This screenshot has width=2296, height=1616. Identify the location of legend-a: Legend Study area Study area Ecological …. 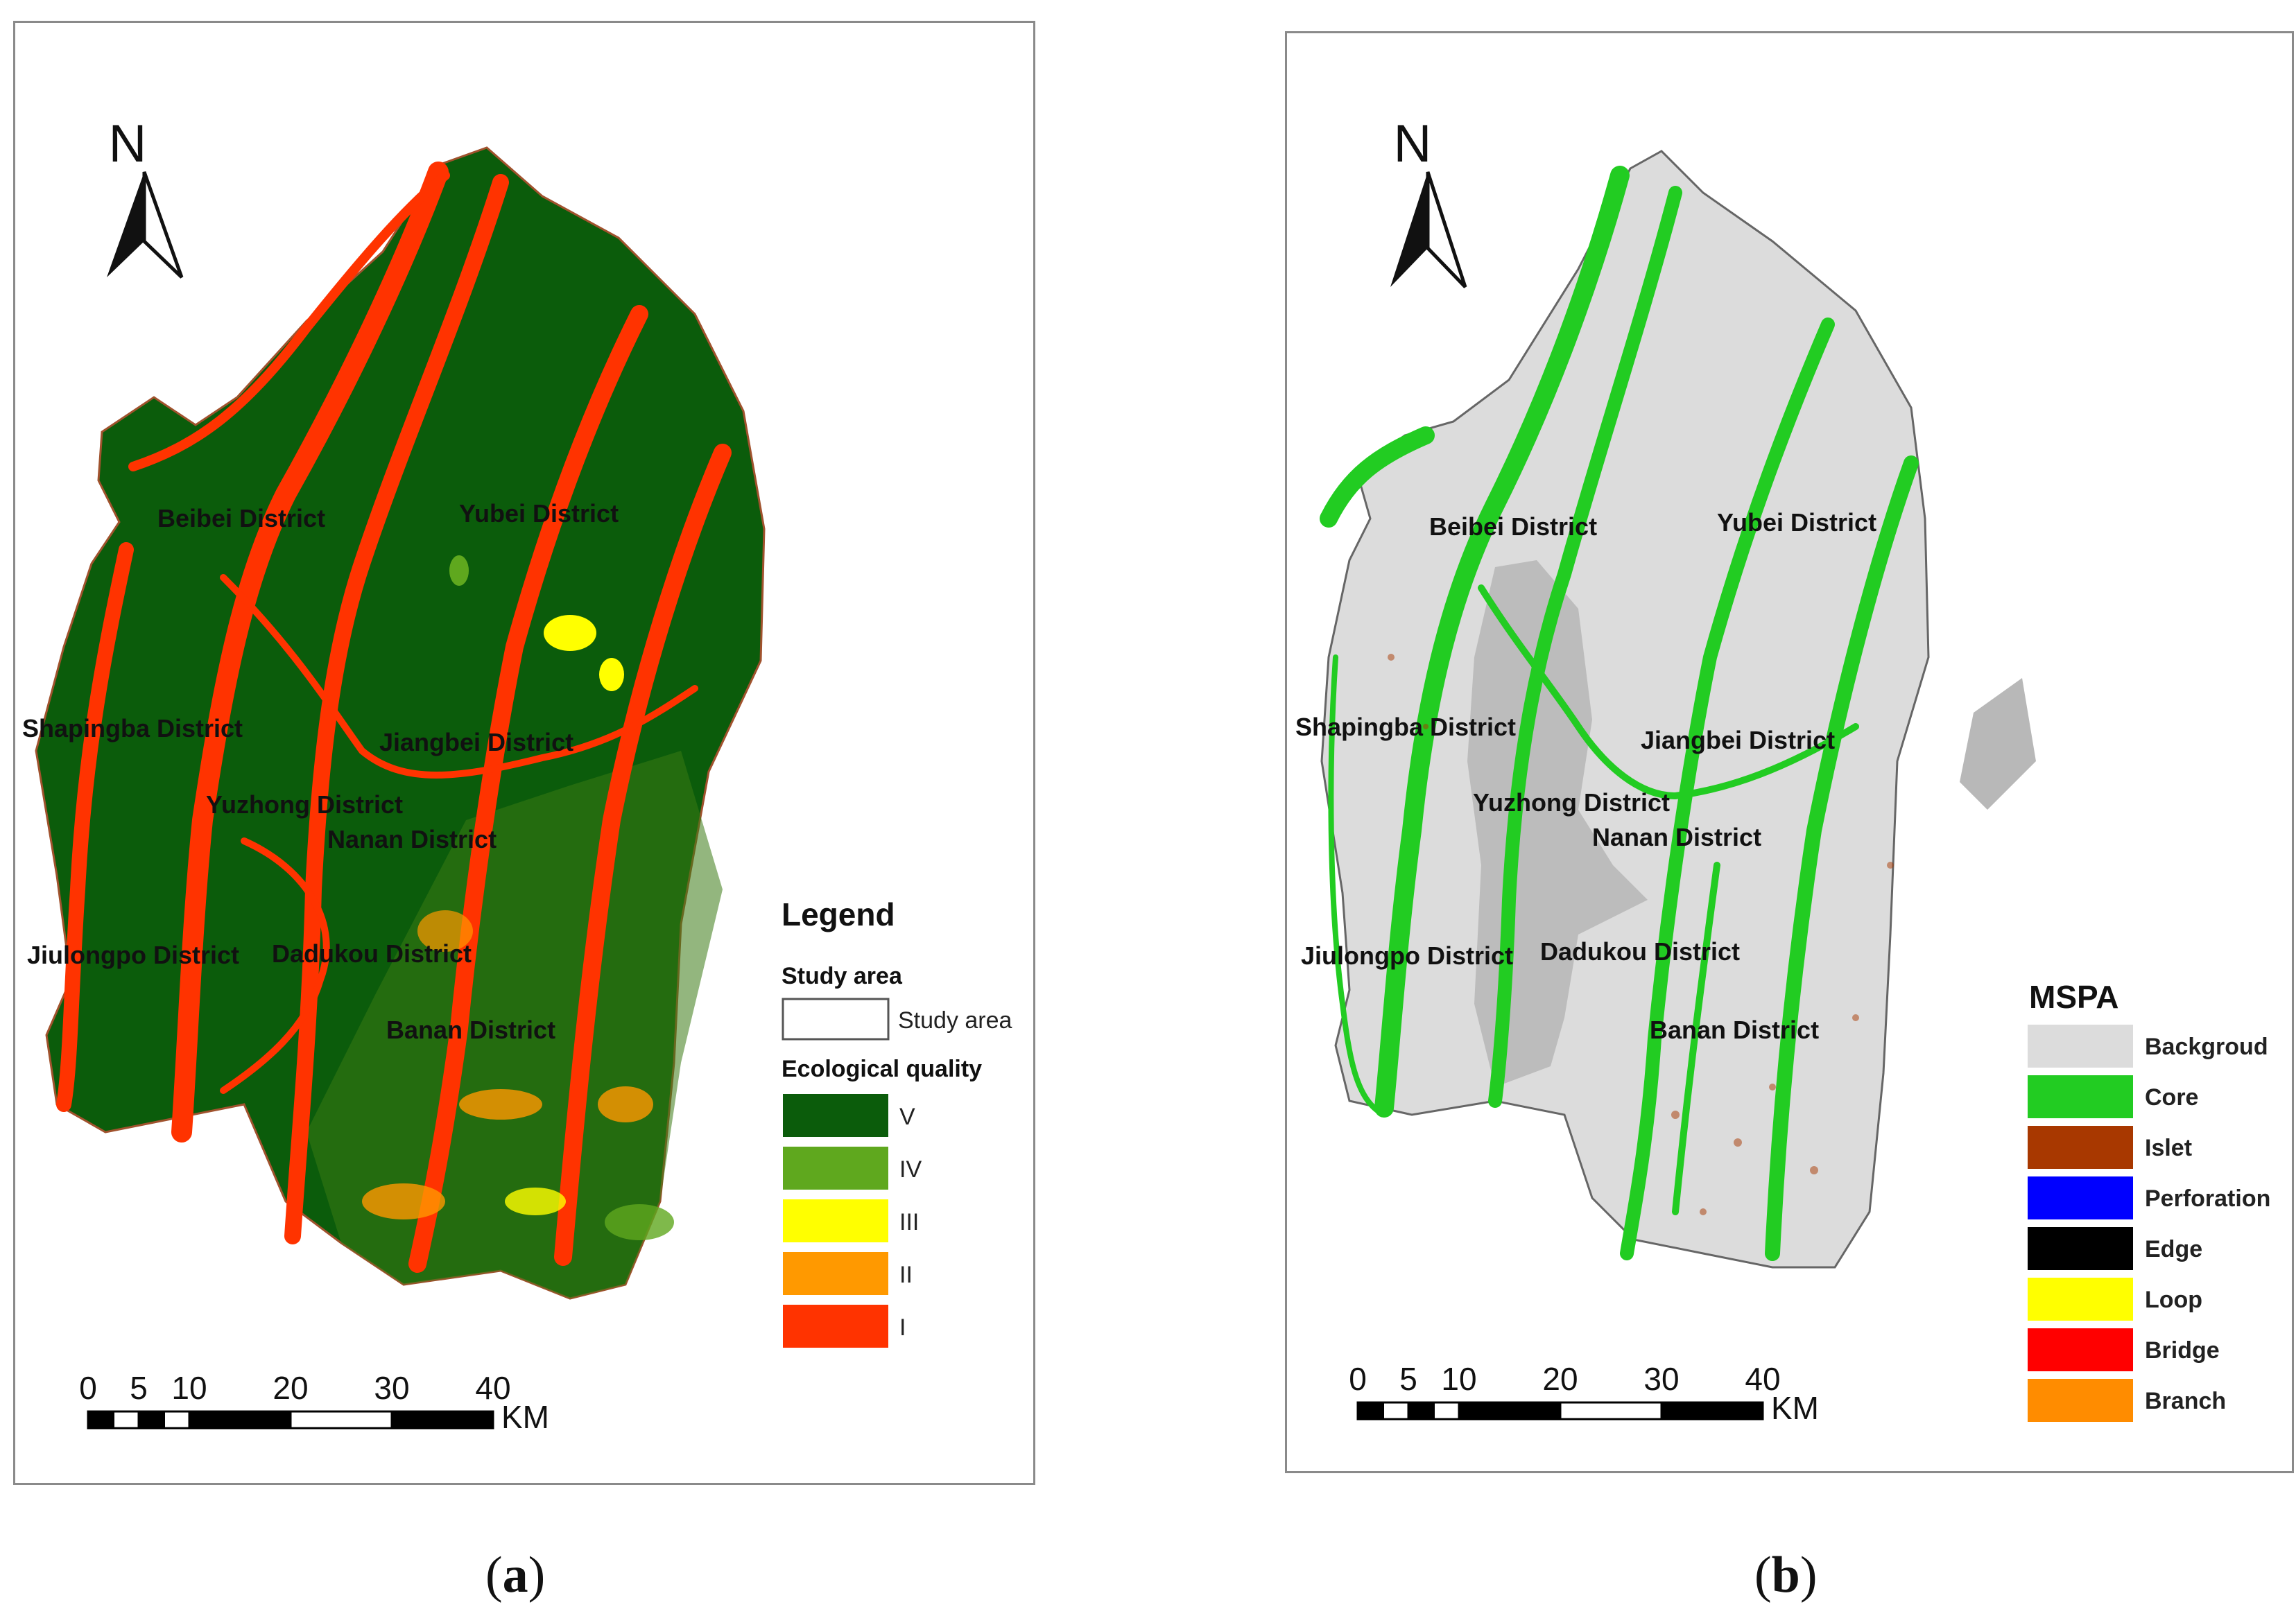
(897, 1122).